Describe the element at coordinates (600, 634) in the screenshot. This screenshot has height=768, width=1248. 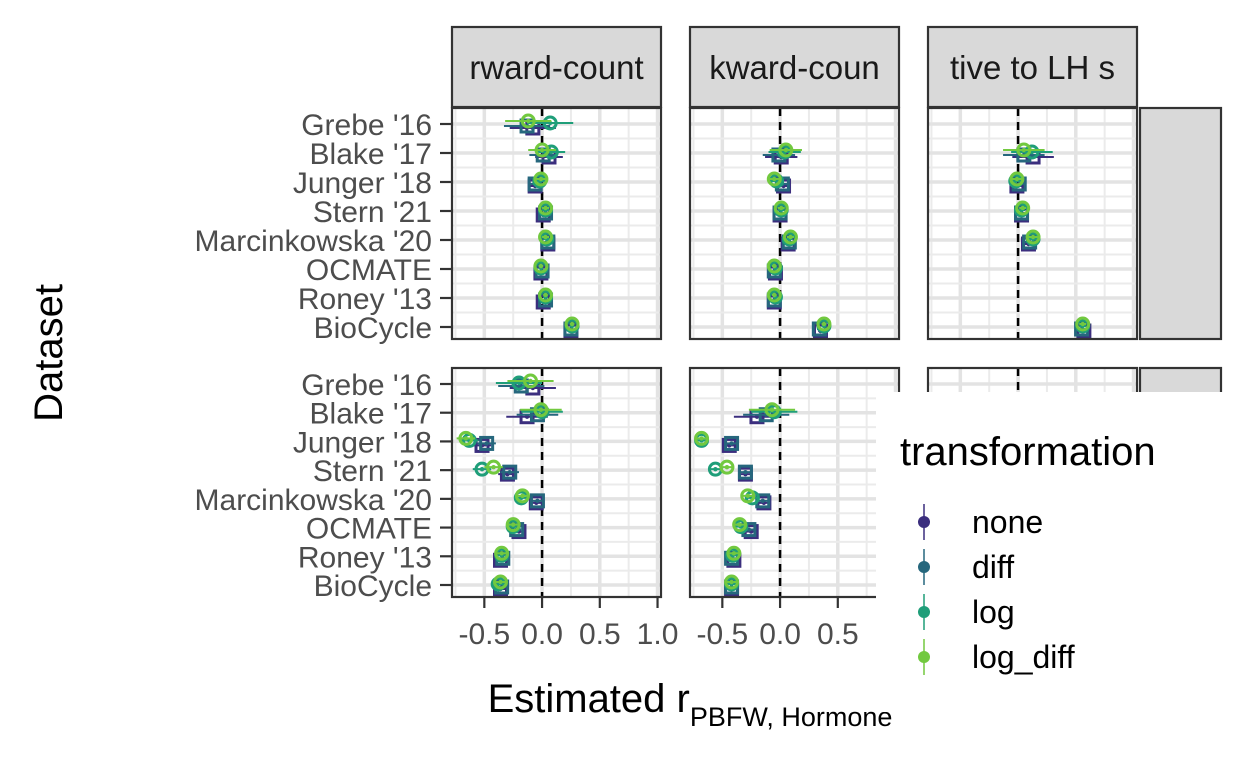
I see `x-tick-label: 0.5` at that location.